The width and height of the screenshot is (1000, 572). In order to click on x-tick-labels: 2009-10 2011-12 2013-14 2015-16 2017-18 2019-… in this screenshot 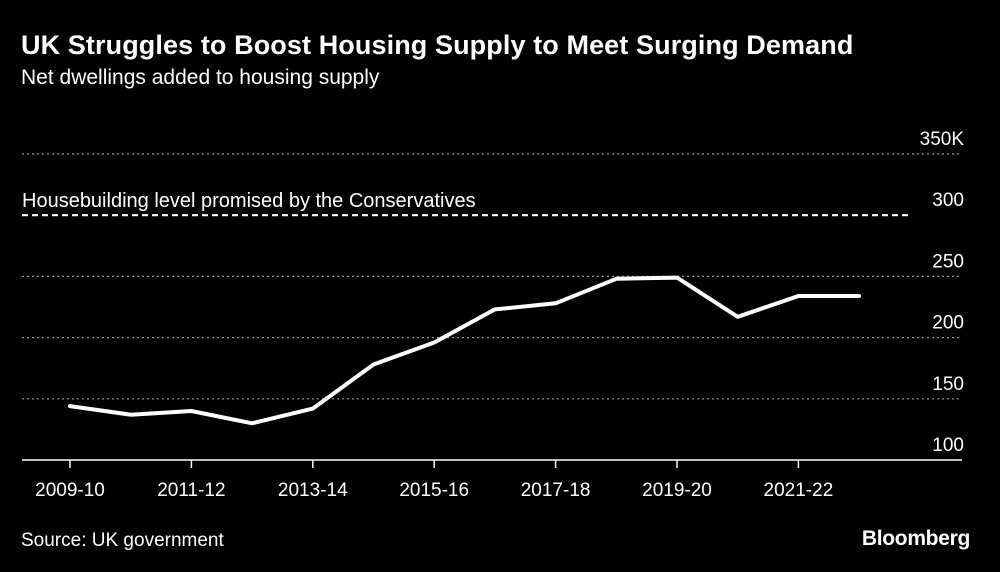, I will do `click(434, 490)`.